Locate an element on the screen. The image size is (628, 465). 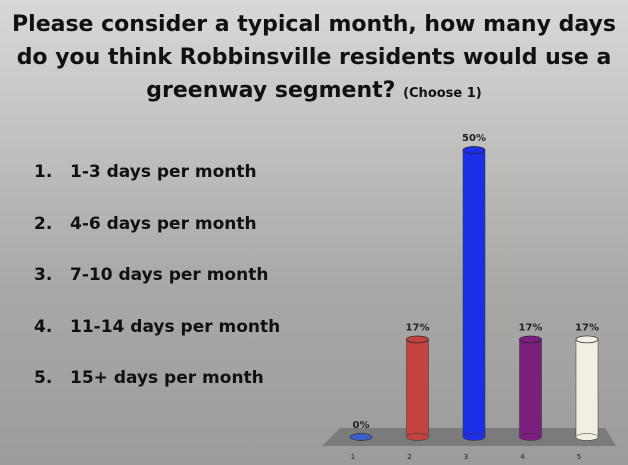
option-text: 4-6 days per month is located at coordinates (163, 223).